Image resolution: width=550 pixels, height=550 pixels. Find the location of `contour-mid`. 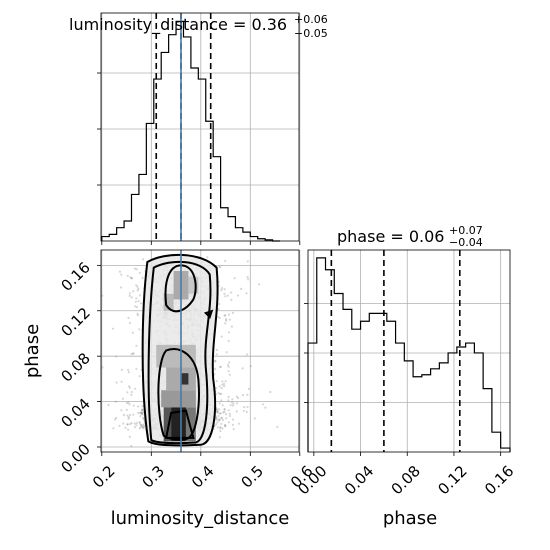

contour-mid is located at coordinates (179, 352).